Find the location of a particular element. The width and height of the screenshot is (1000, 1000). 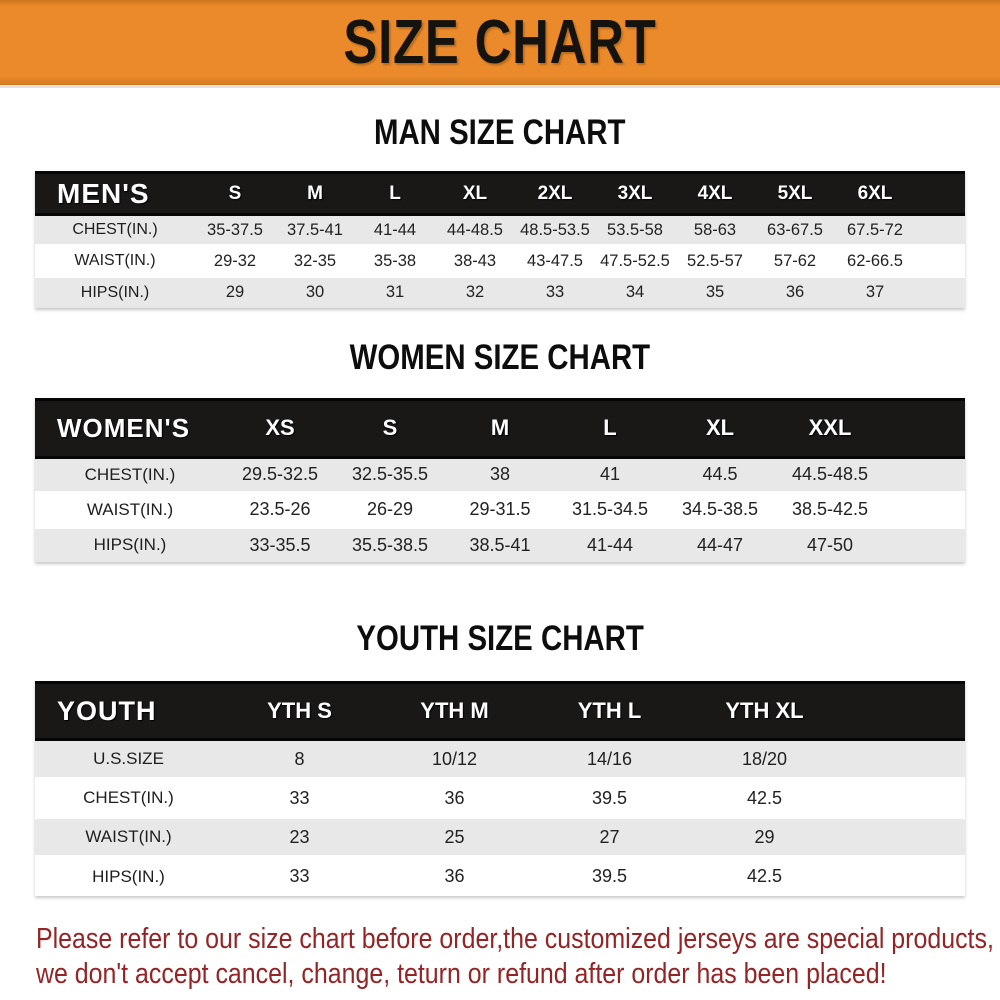

table-header-row: YOUTH YTH S YTH M YTH L YTH XL is located at coordinates (500, 711).